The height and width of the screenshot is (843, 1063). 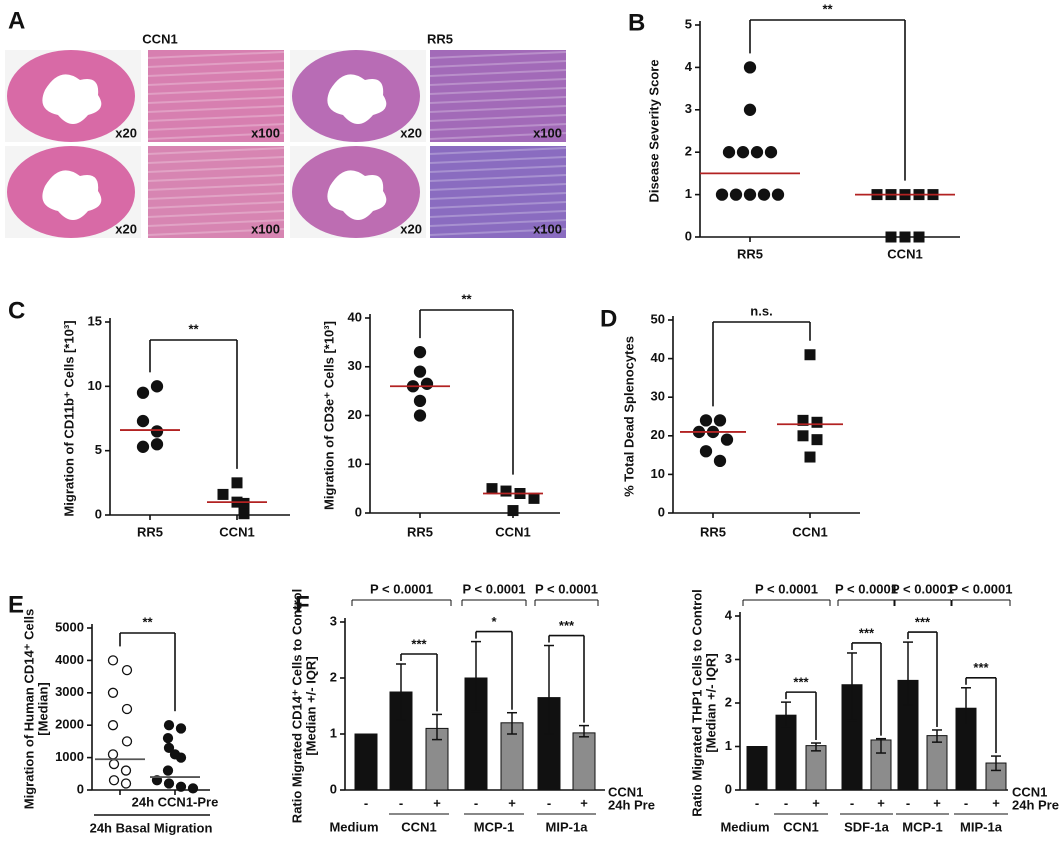 What do you see at coordinates (744, 826) in the screenshot?
I see `group-label: Medium` at bounding box center [744, 826].